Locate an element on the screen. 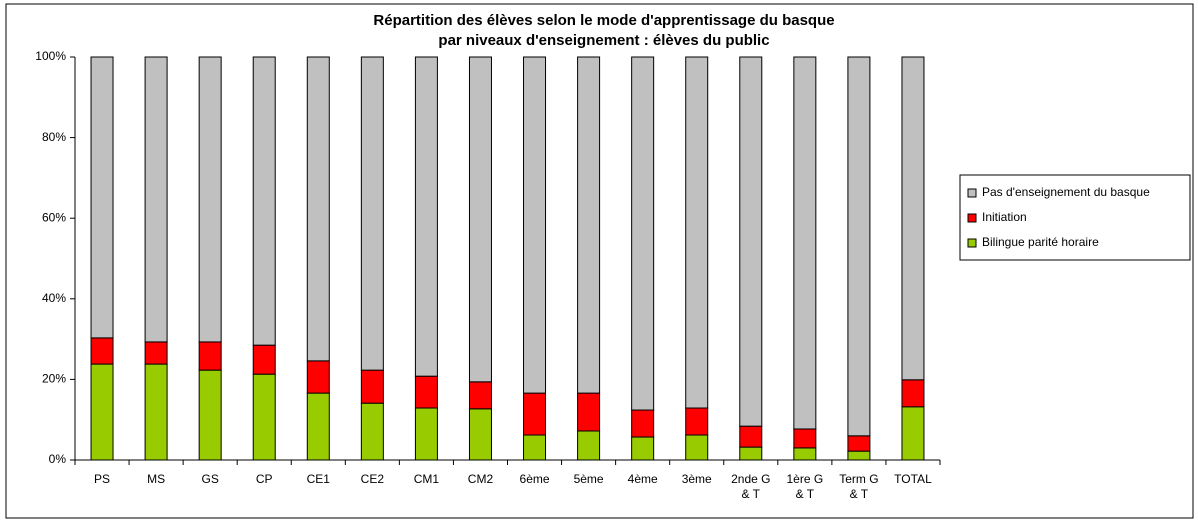 This screenshot has width=1198, height=523. x-tick-label: MS is located at coordinates (156, 479).